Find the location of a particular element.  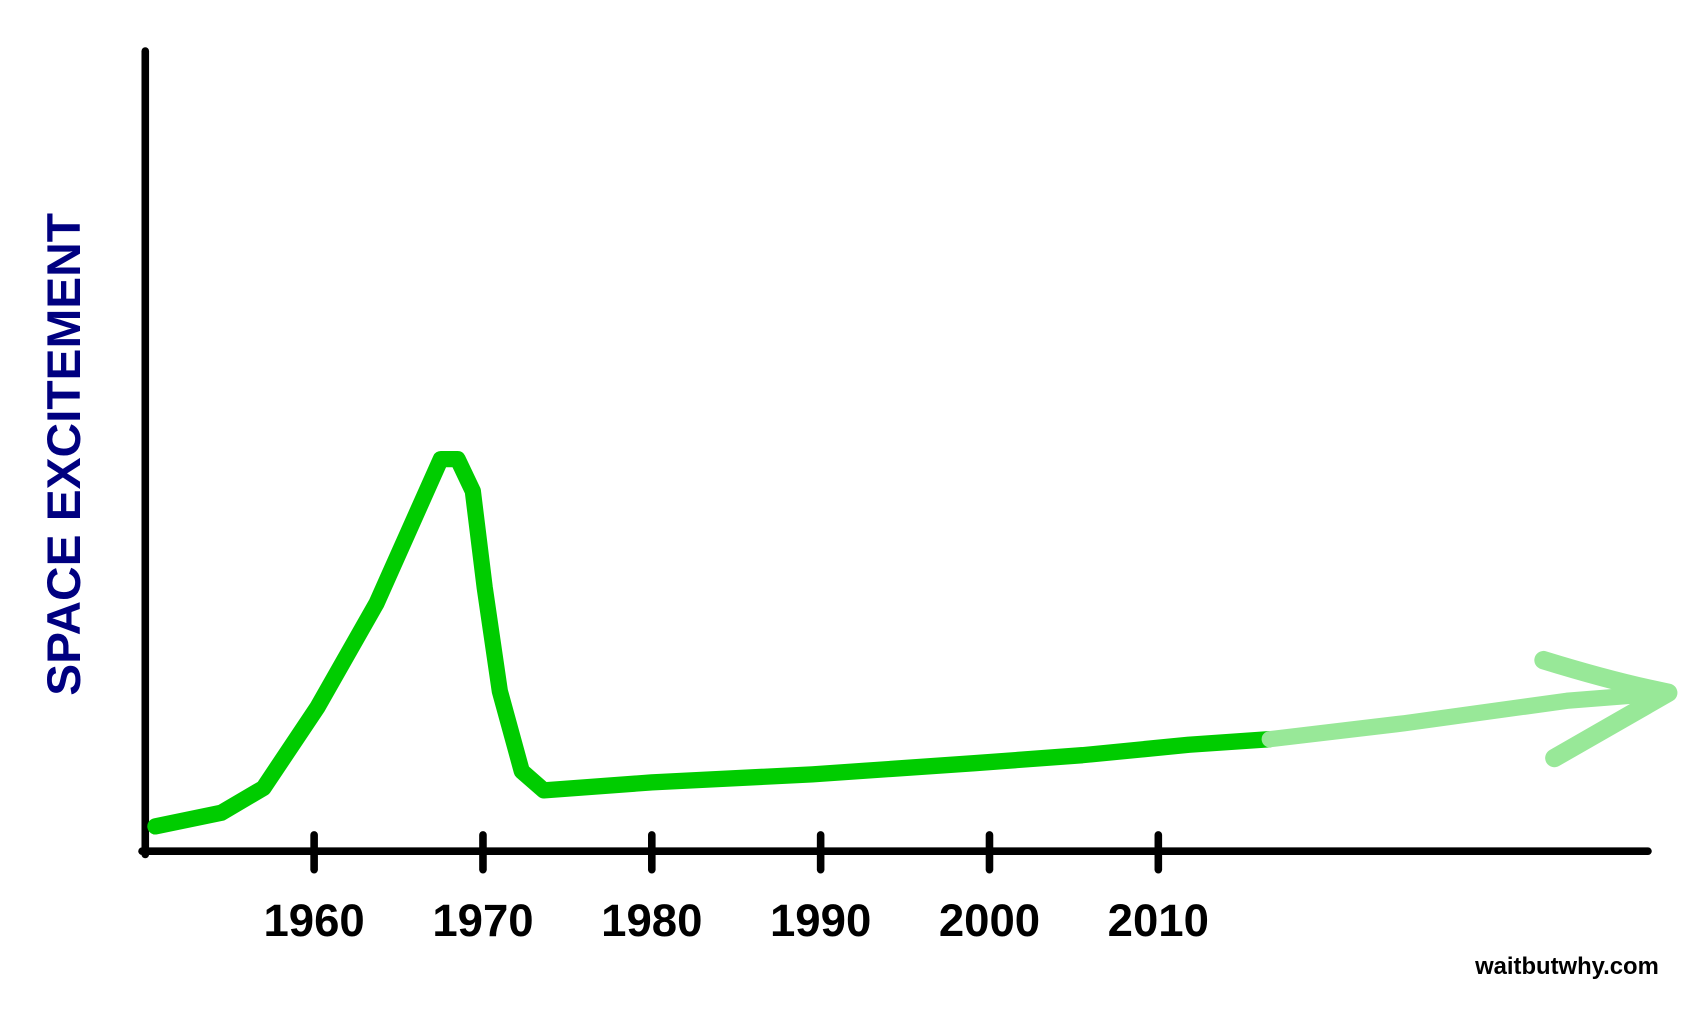

x-tick-label: 2010 is located at coordinates (1158, 920).